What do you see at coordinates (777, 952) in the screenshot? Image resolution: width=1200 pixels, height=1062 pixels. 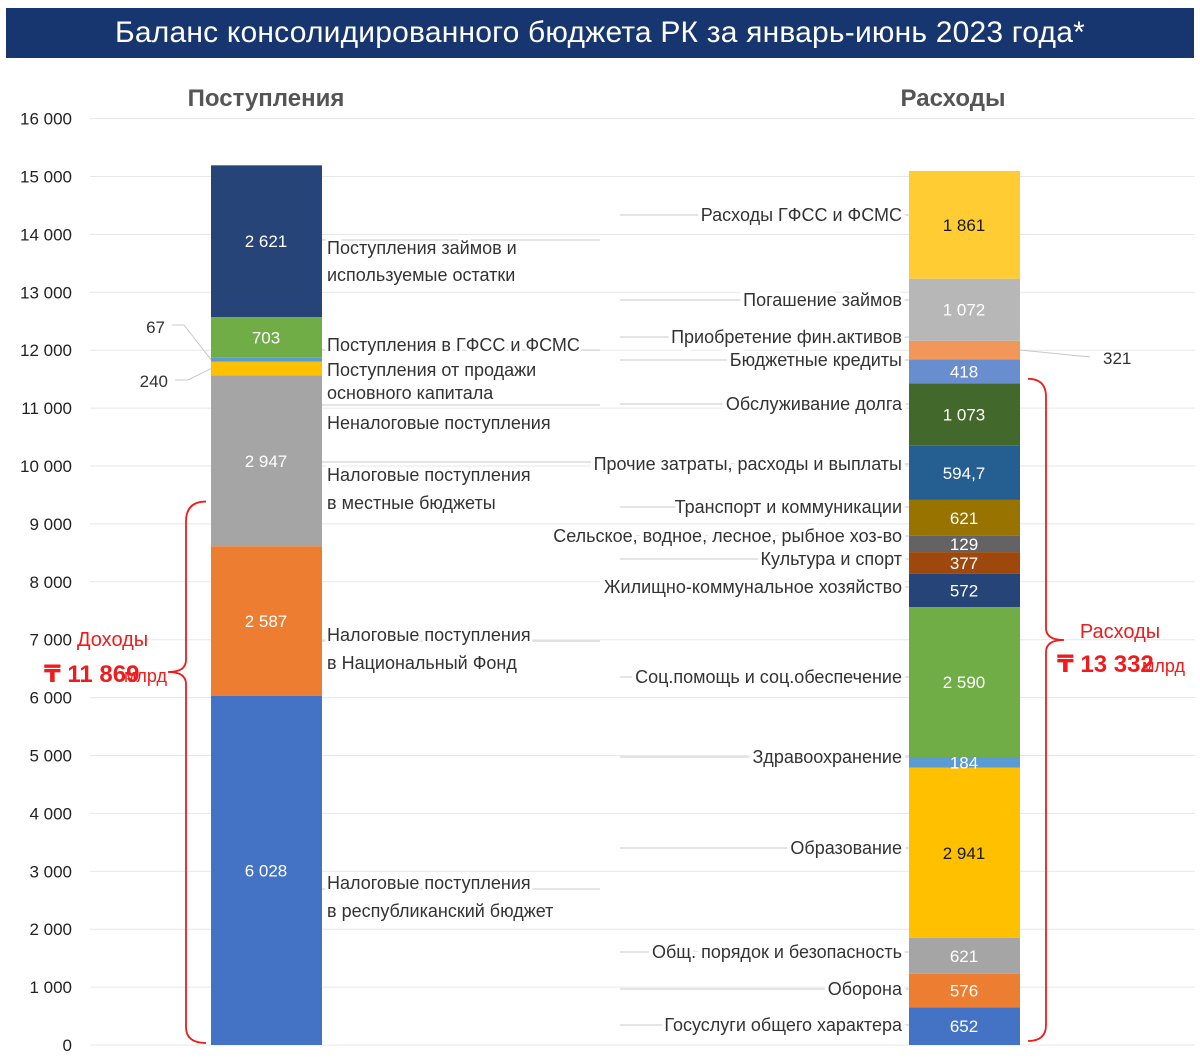 I see `expenses-category-label: Общ. порядок и безопасность` at bounding box center [777, 952].